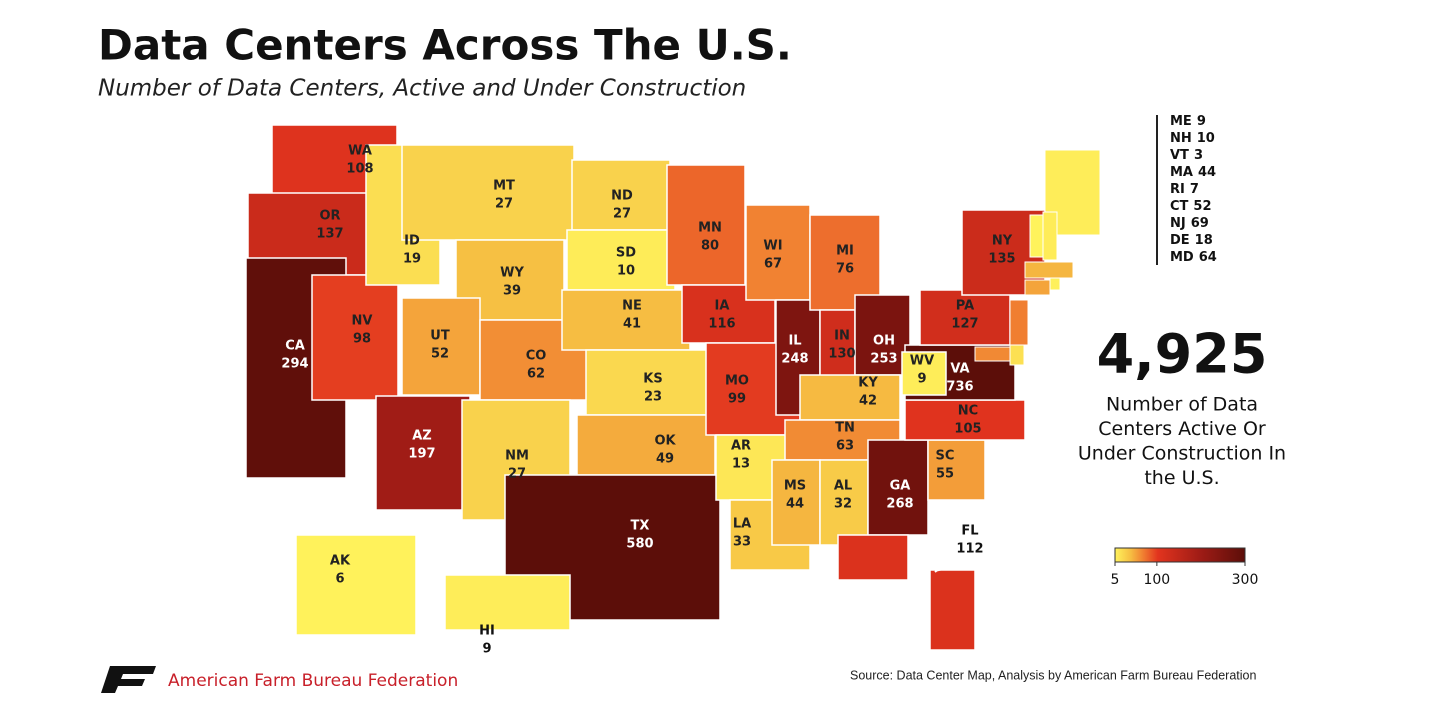  What do you see at coordinates (843, 486) in the screenshot?
I see `state-abbr: AL` at bounding box center [843, 486].